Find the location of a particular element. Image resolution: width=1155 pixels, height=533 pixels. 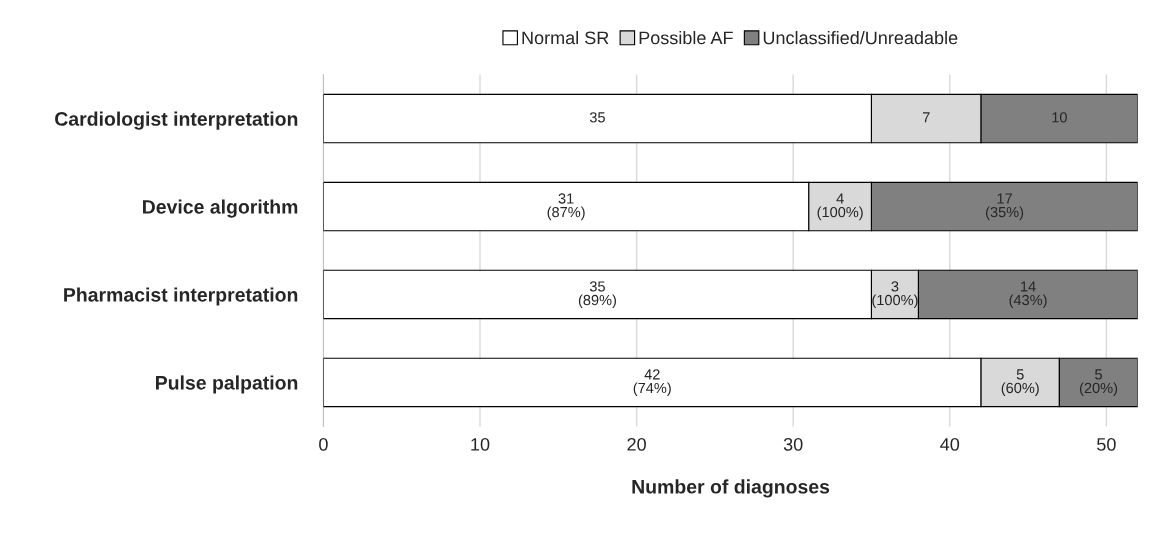

legend-label: Unclassified/Unreadable is located at coordinates (860, 37).